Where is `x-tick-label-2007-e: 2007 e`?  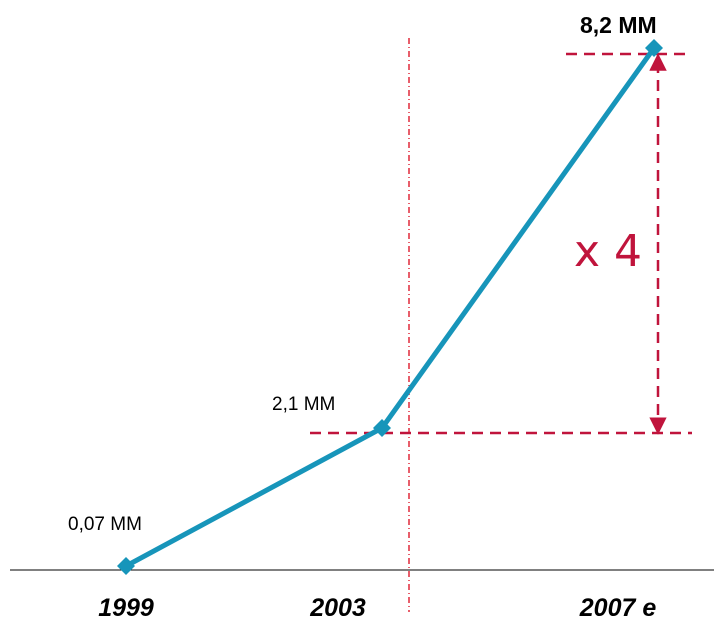 x-tick-label-2007-e: 2007 e is located at coordinates (618, 608).